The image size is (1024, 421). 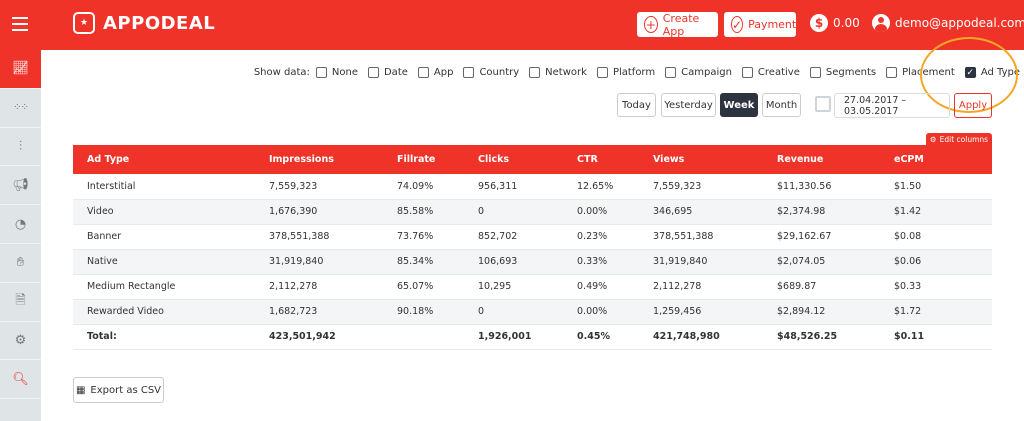 What do you see at coordinates (344, 72) in the screenshot?
I see `checkbox-label: None` at bounding box center [344, 72].